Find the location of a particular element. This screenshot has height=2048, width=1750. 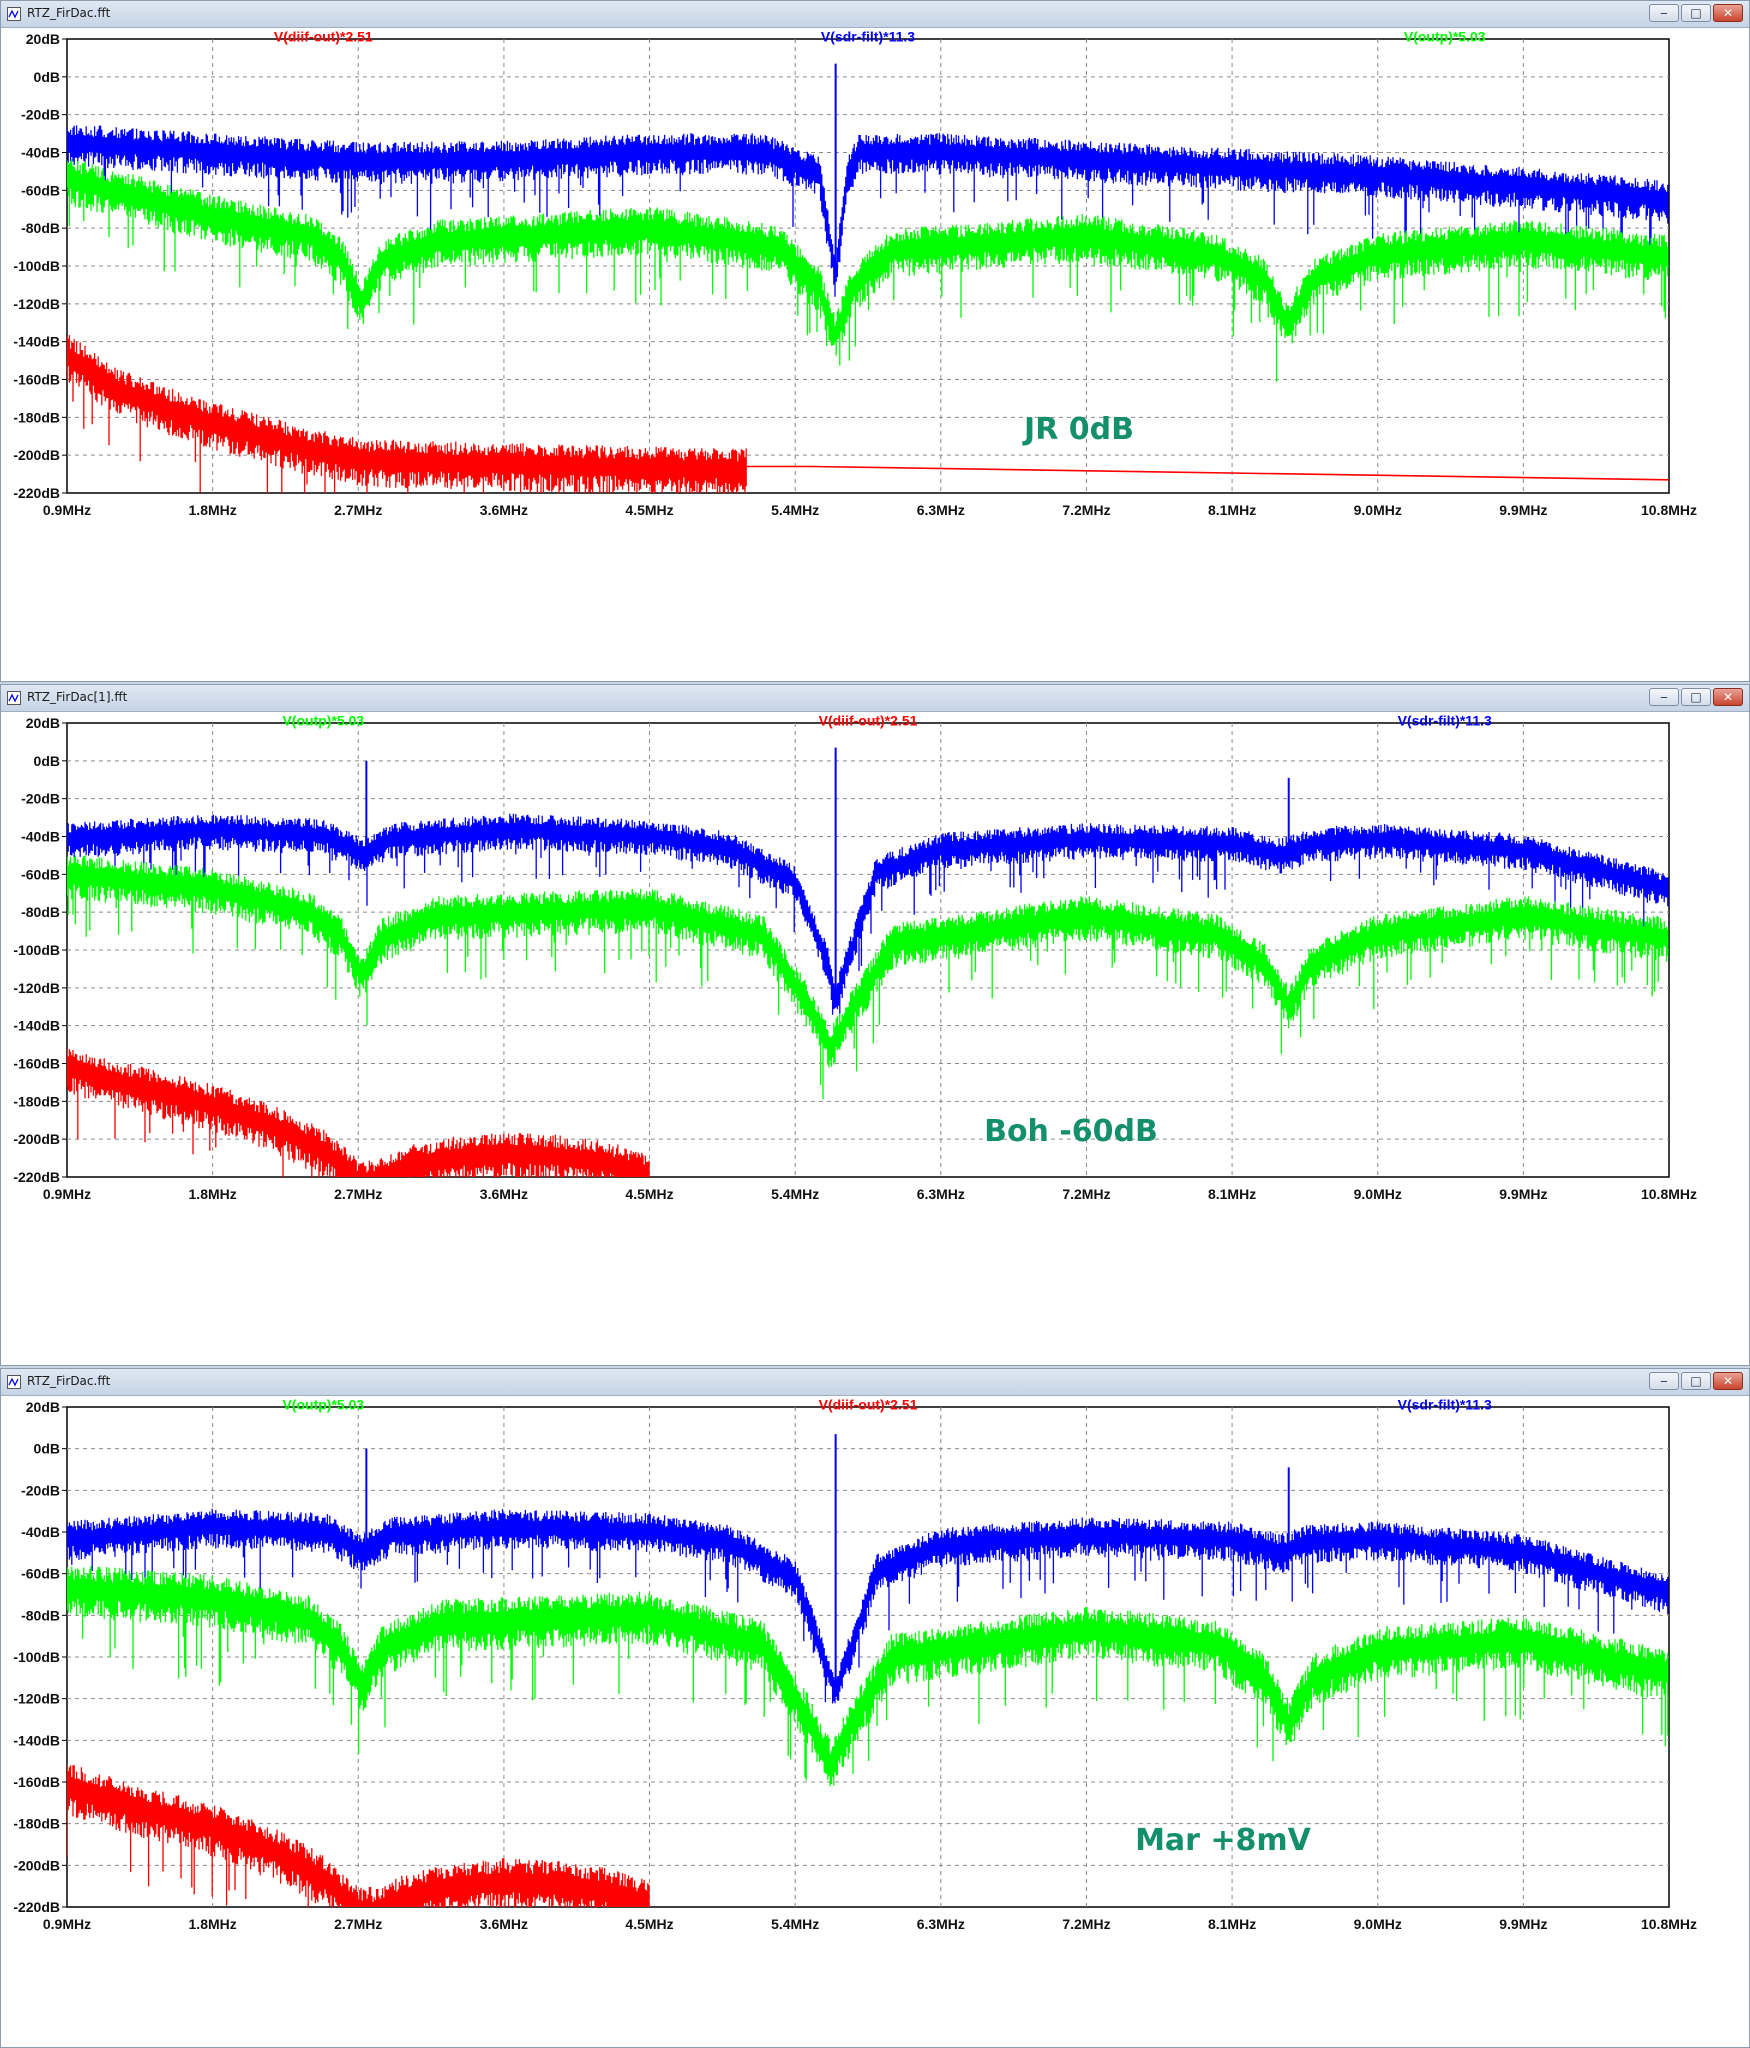

window-titlebar: RTZ_FirDac[1].fft ‒ □ ✕ is located at coordinates (875, 698).